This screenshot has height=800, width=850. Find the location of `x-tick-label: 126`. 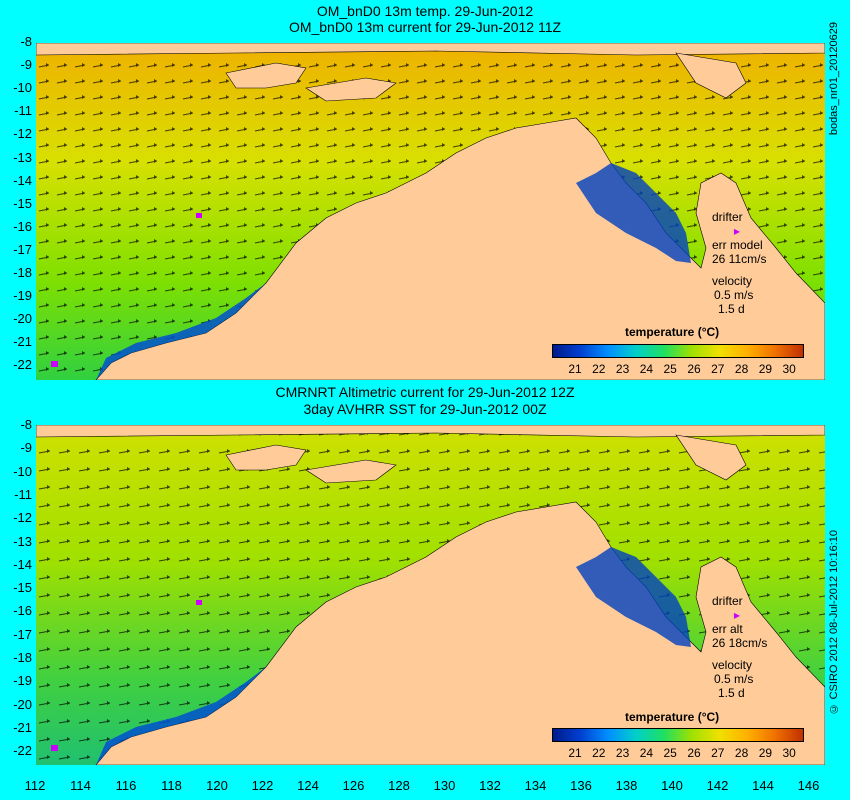

x-tick-label: 126 is located at coordinates (353, 785).